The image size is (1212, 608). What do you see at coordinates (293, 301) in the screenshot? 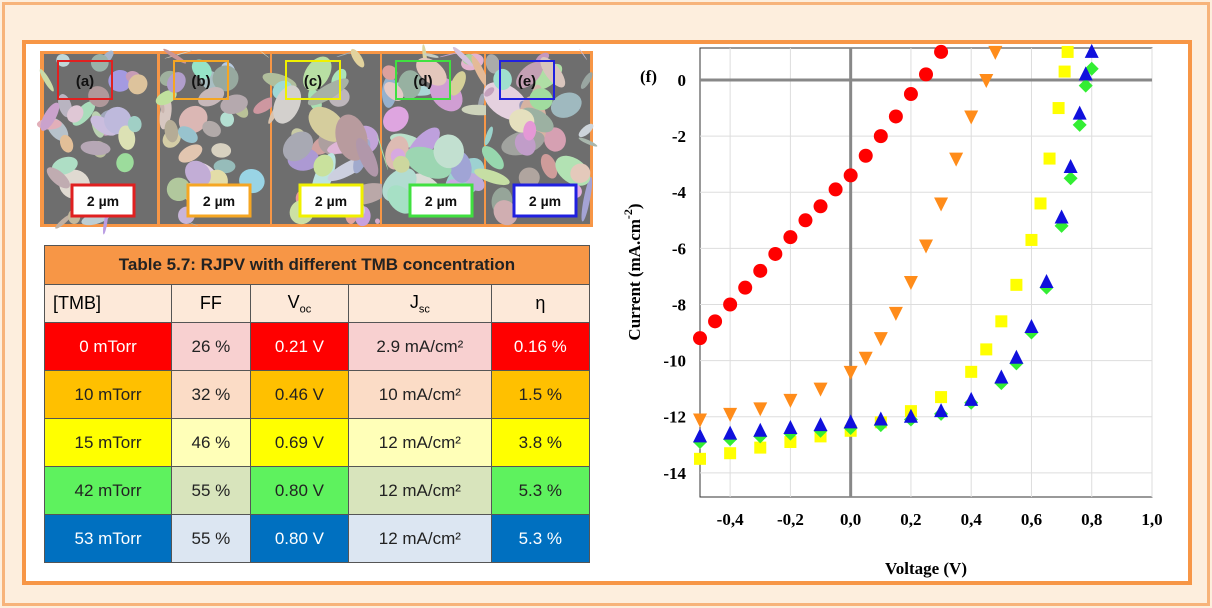
I see `header-text: V` at bounding box center [293, 301].